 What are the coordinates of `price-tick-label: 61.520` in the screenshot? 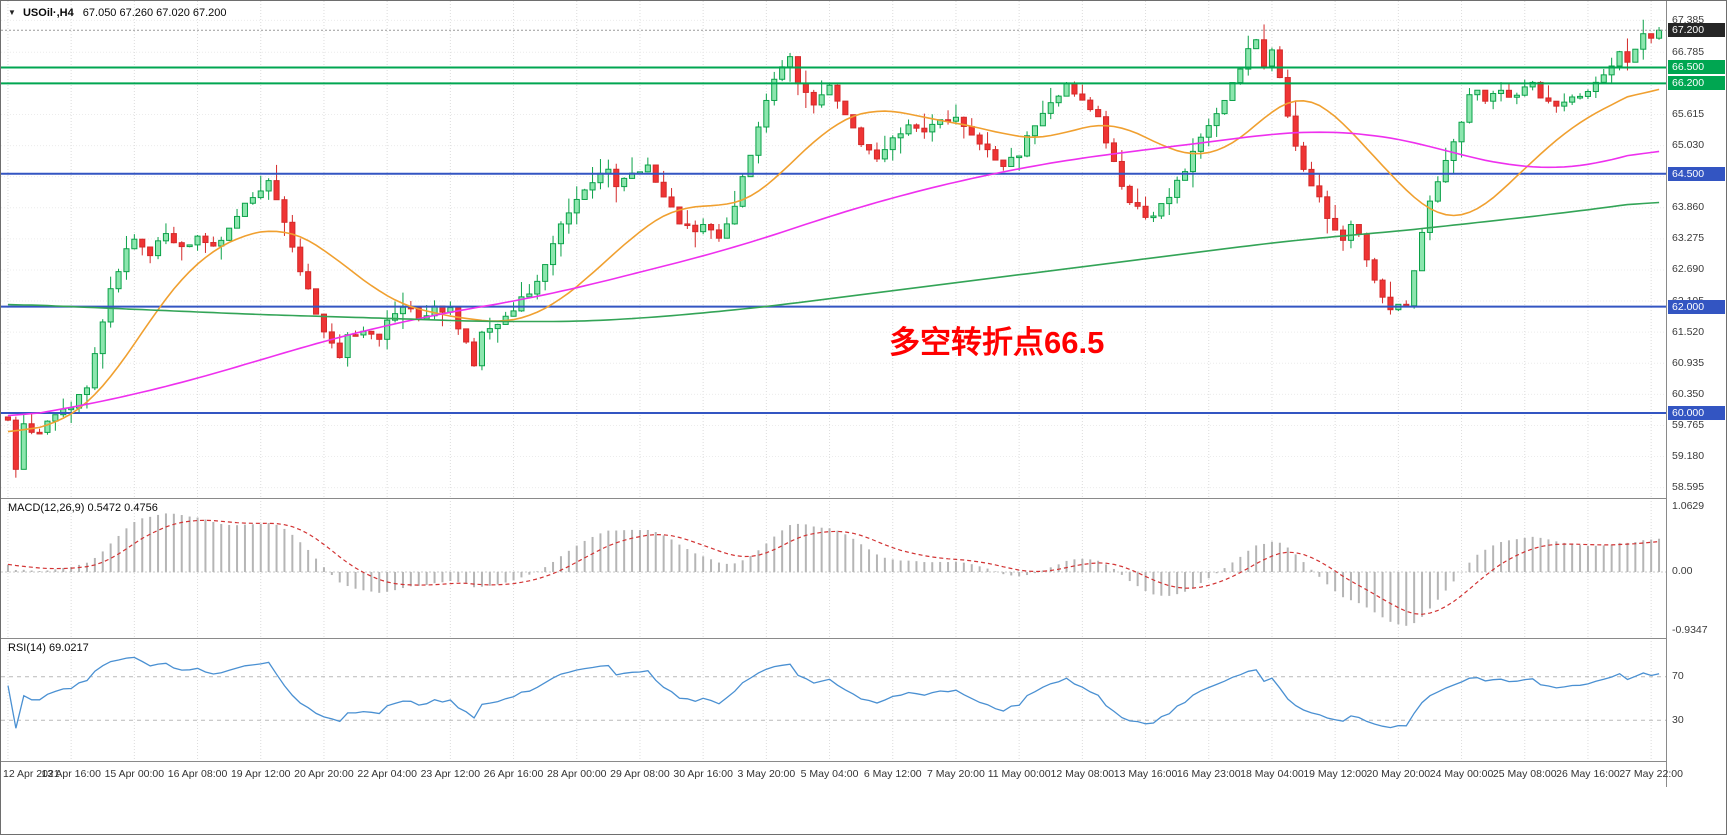 It's located at (1688, 331).